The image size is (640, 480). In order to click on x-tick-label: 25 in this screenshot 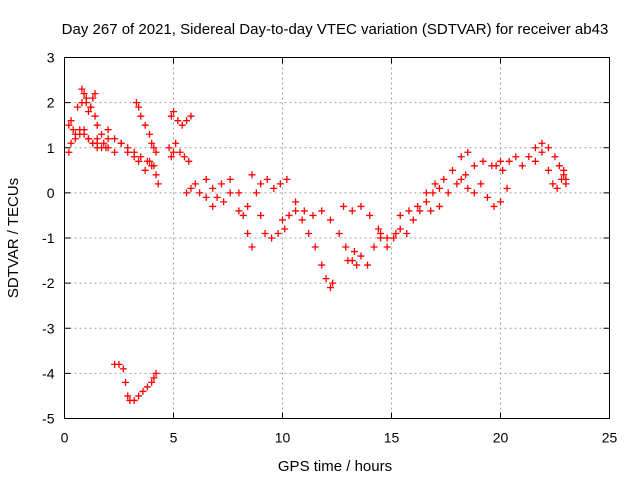, I will do `click(610, 438)`.